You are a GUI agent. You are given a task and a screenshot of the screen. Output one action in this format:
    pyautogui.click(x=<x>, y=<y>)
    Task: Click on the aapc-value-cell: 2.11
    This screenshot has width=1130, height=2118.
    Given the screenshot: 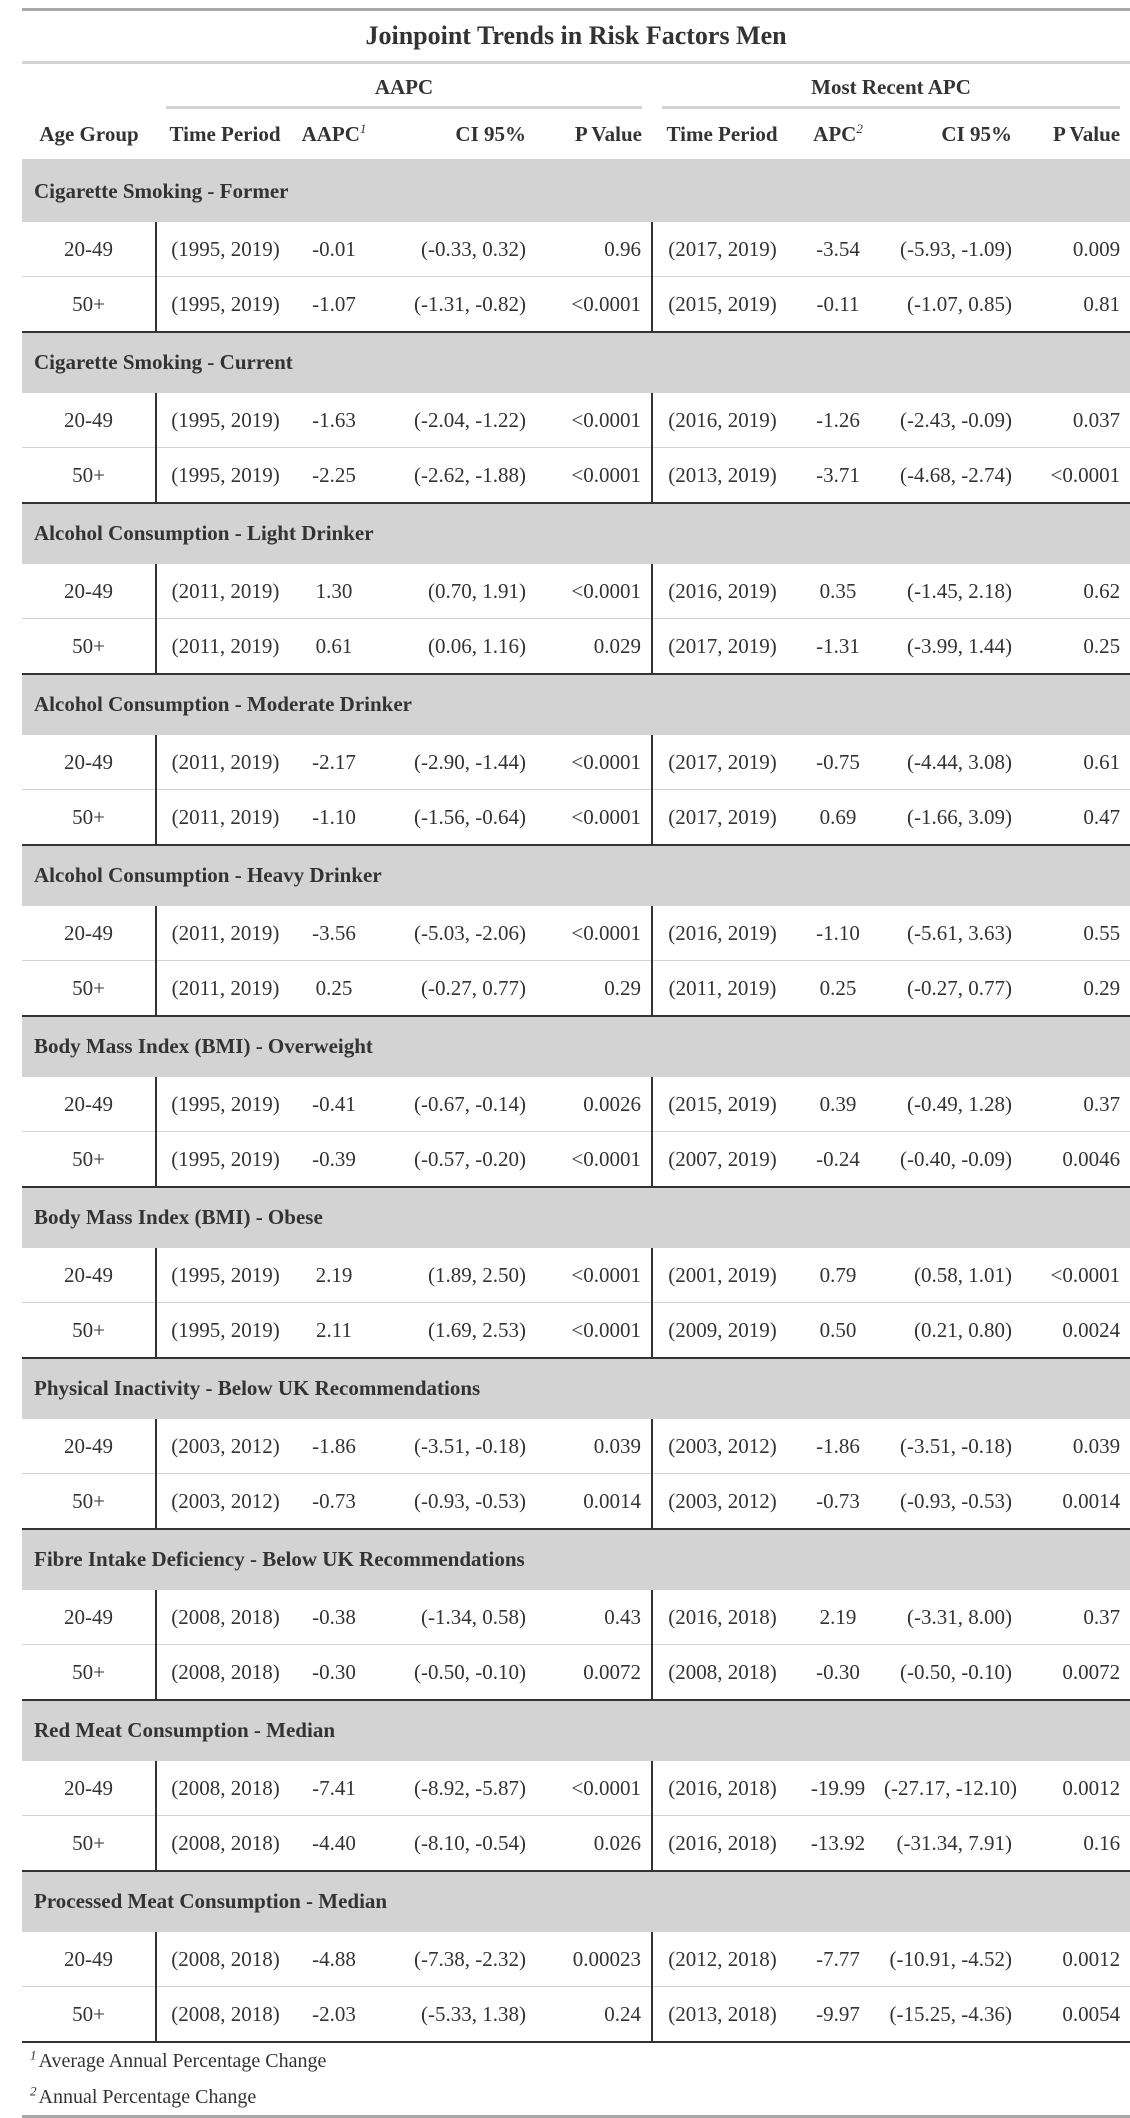 What is the action you would take?
    pyautogui.click(x=334, y=1330)
    